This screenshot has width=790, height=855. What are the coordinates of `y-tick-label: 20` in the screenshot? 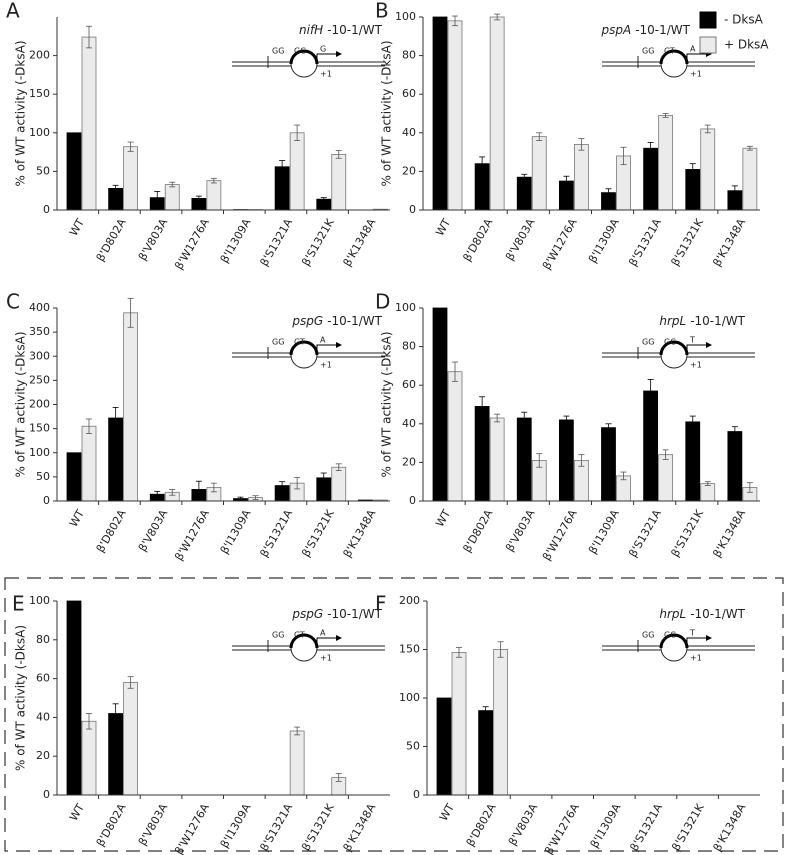 It's located at (409, 461).